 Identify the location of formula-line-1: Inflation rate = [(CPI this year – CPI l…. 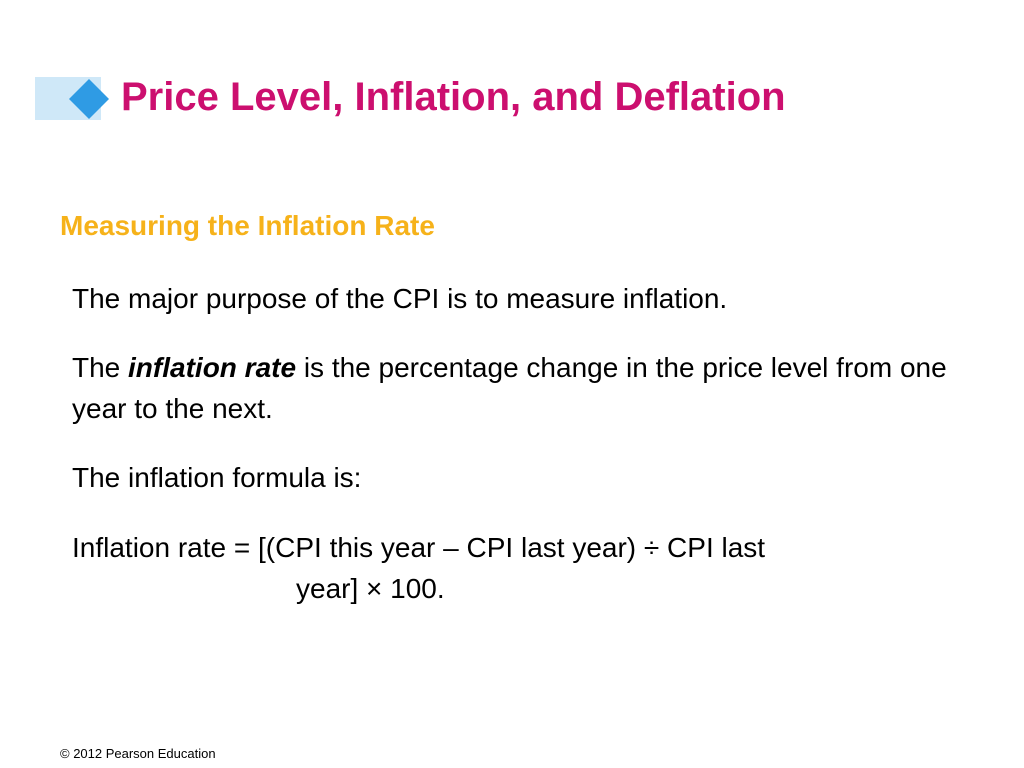
(419, 547).